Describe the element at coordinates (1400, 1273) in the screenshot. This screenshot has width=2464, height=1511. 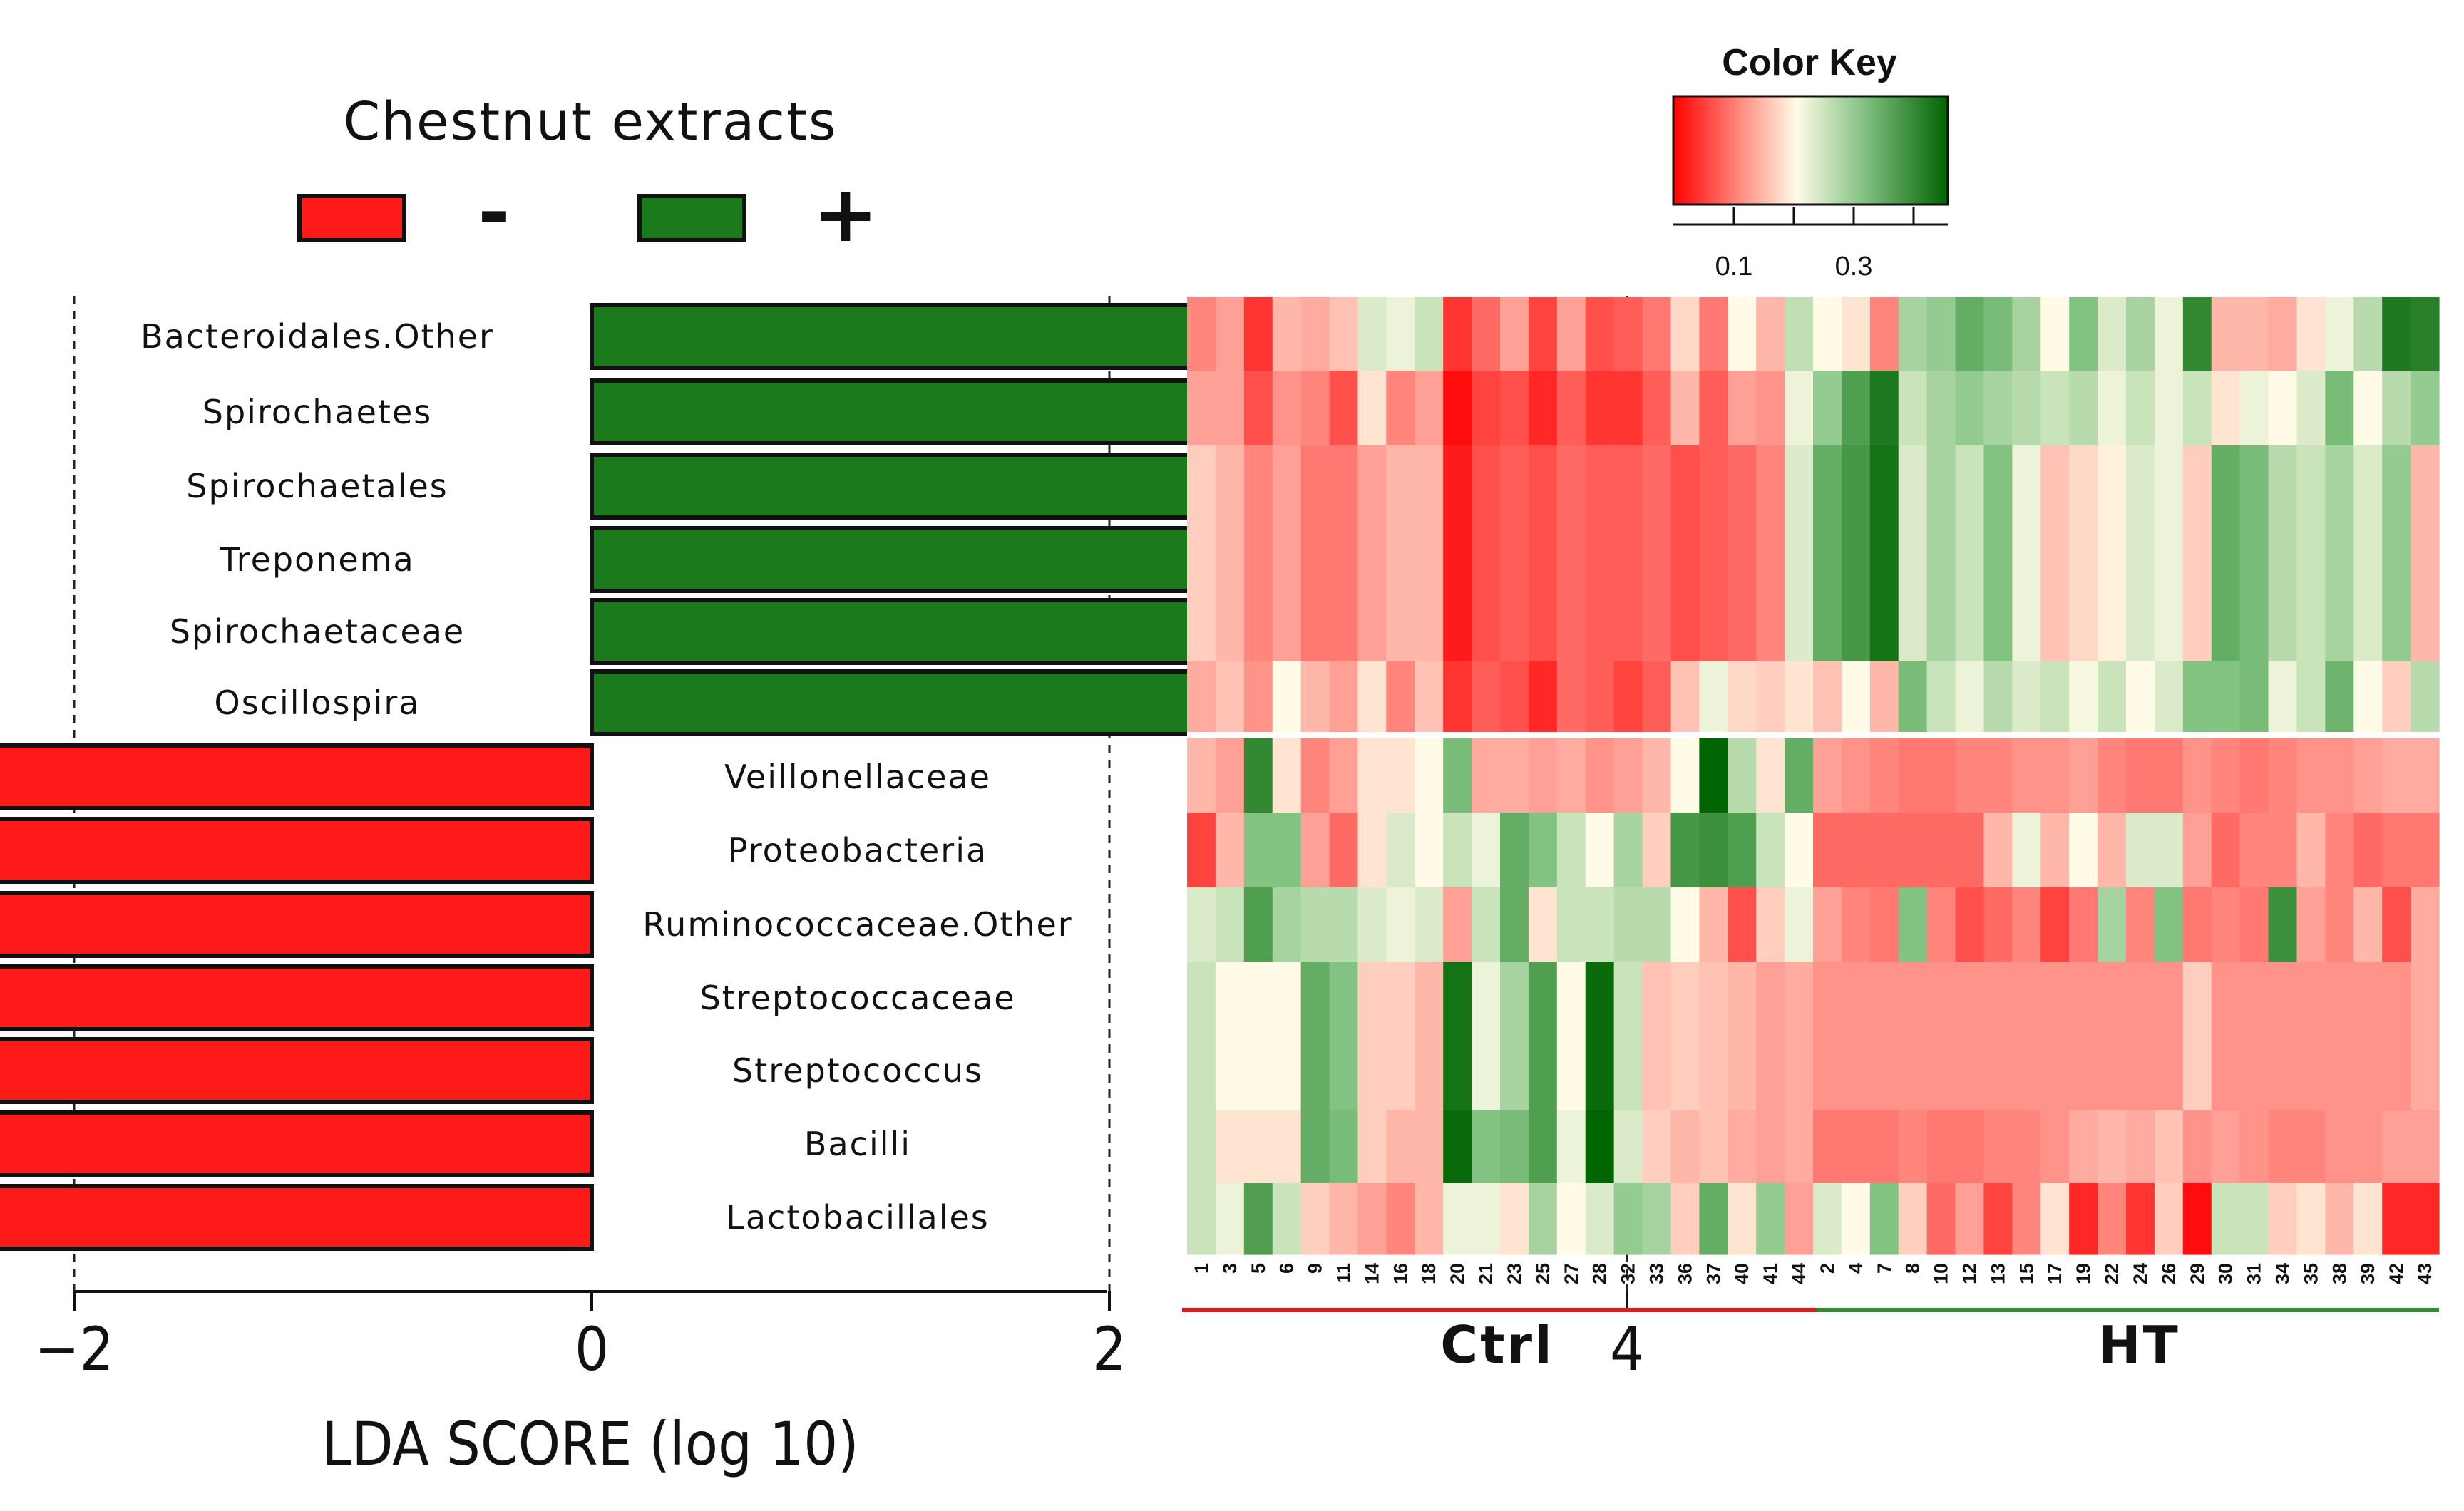
I see `heatmap-sample-label: 16` at that location.